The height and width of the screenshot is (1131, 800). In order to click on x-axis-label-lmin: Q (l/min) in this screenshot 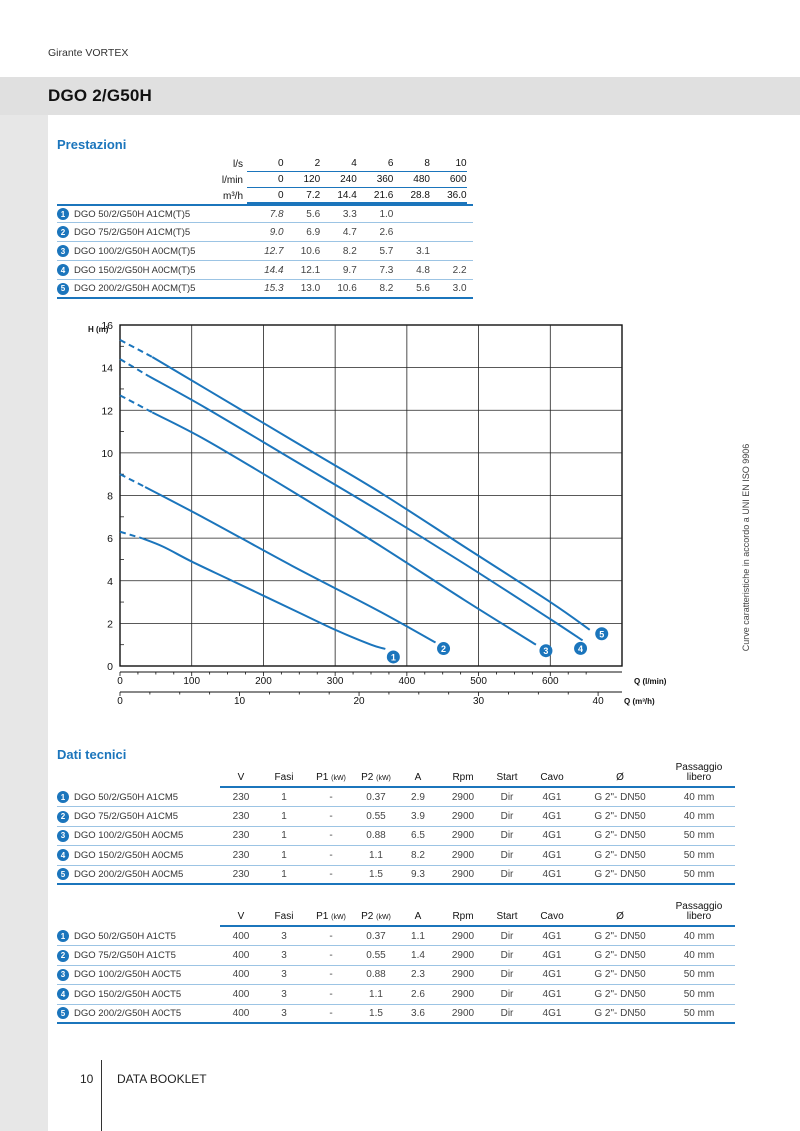, I will do `click(650, 681)`.